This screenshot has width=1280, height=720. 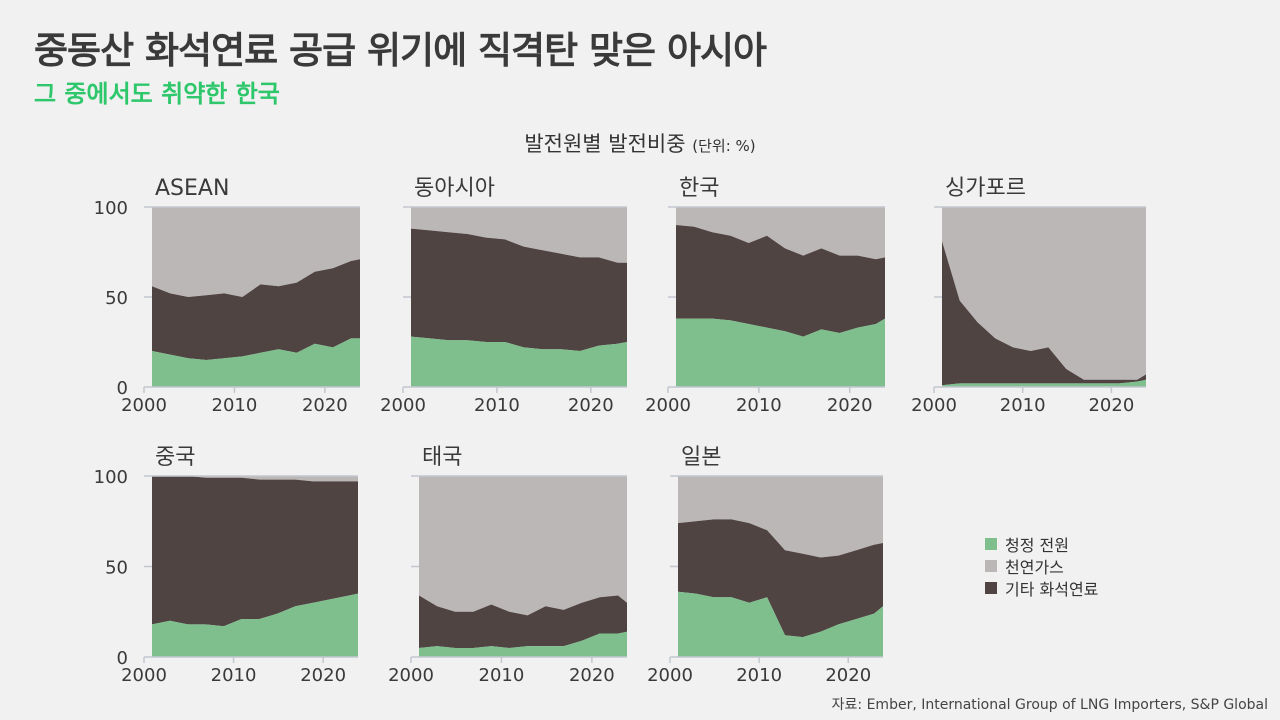 What do you see at coordinates (454, 188) in the screenshot?
I see `panel-title: 동아시아` at bounding box center [454, 188].